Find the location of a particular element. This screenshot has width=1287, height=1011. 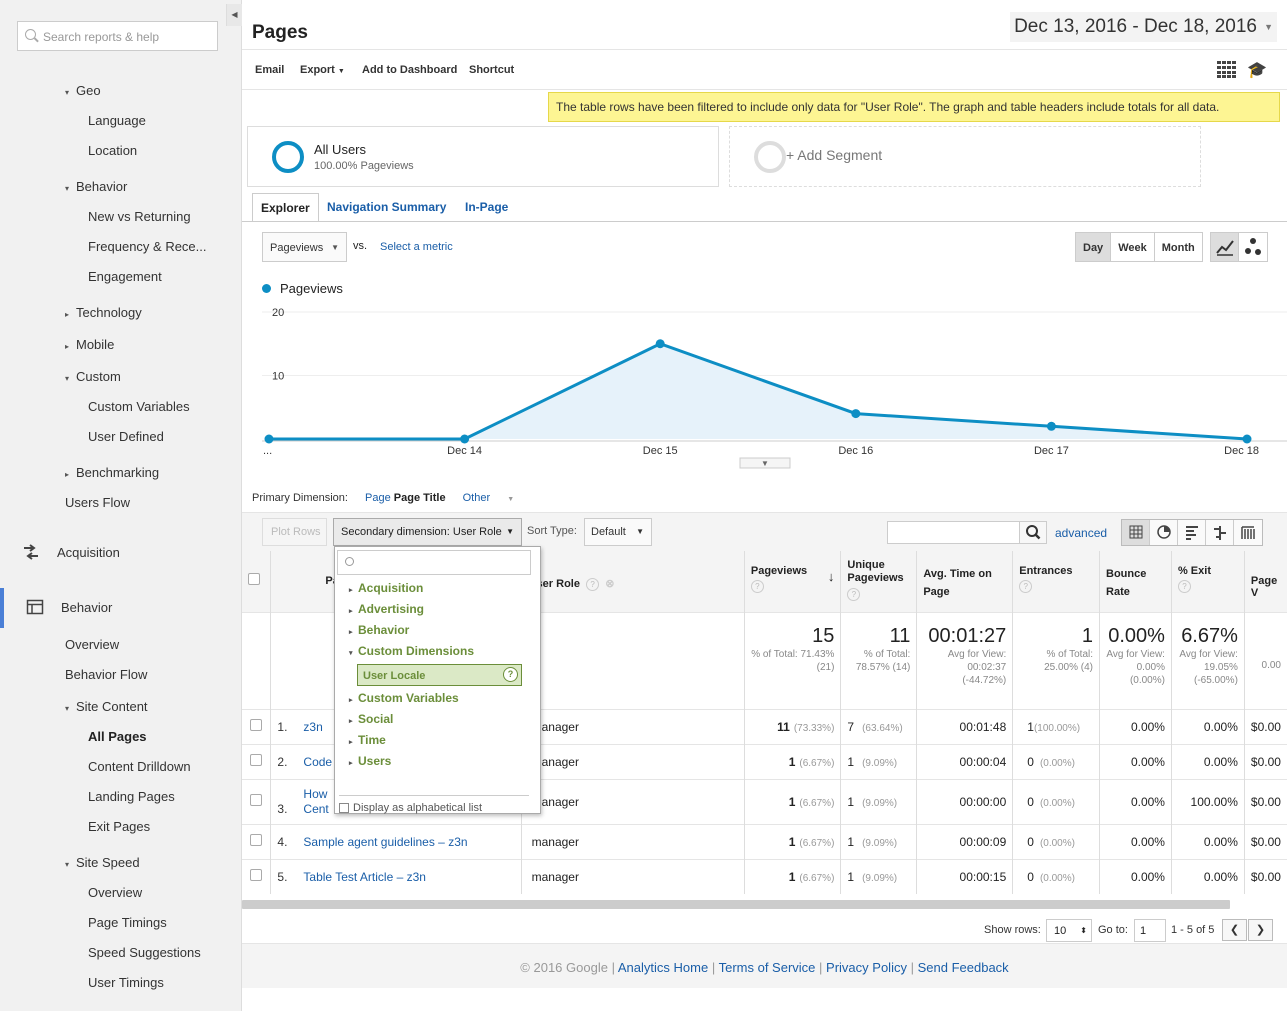

sidebar-item-location: Location is located at coordinates (112, 150).